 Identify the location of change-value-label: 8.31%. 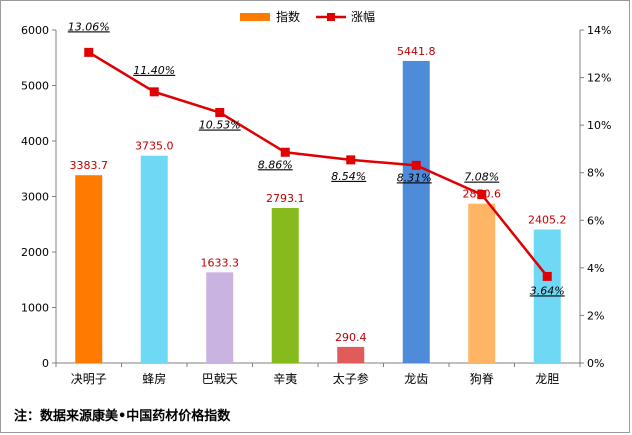
(414, 177).